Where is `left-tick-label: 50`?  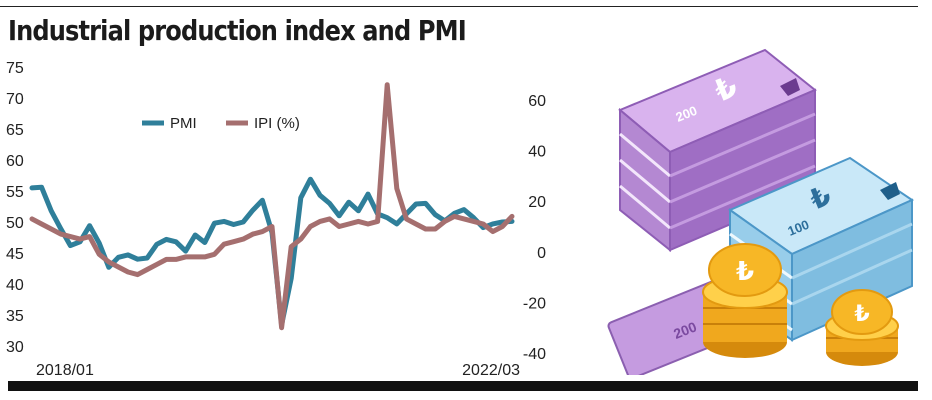 left-tick-label: 50 is located at coordinates (15, 223).